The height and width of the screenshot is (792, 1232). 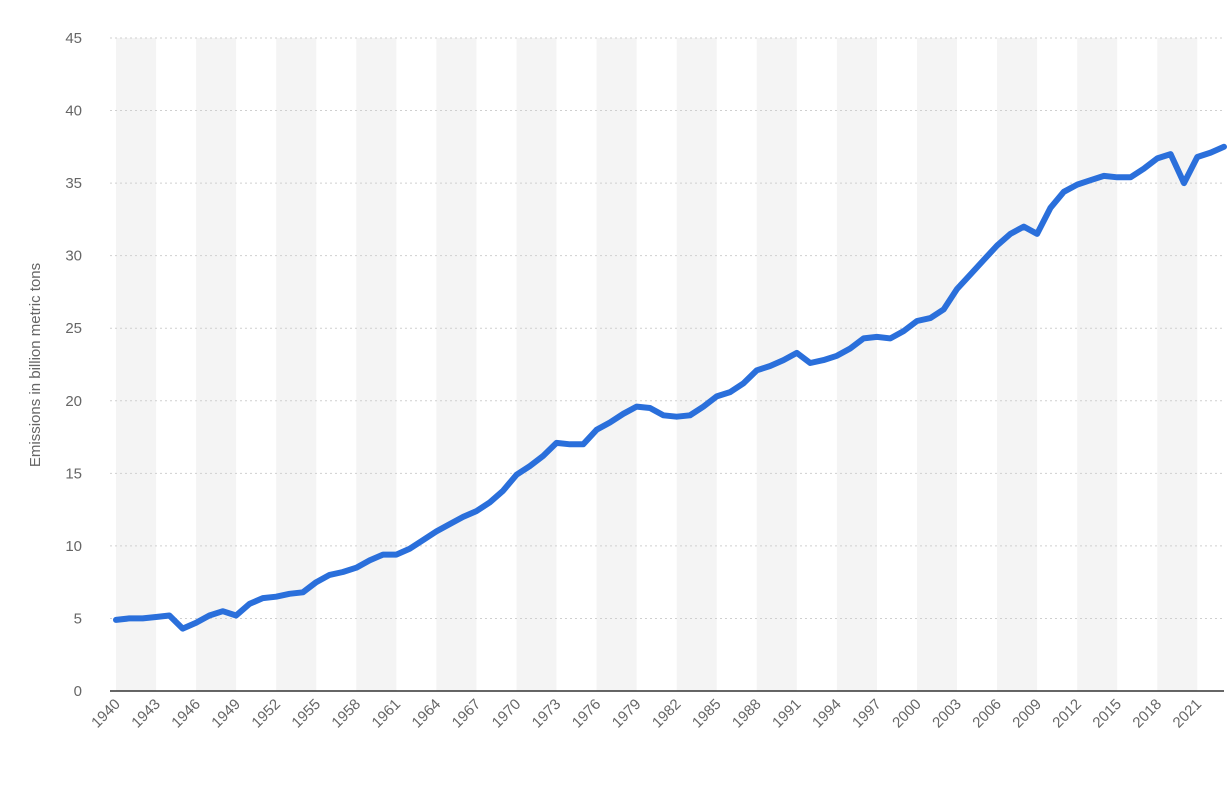 What do you see at coordinates (73, 328) in the screenshot?
I see `y-tick-label: 25` at bounding box center [73, 328].